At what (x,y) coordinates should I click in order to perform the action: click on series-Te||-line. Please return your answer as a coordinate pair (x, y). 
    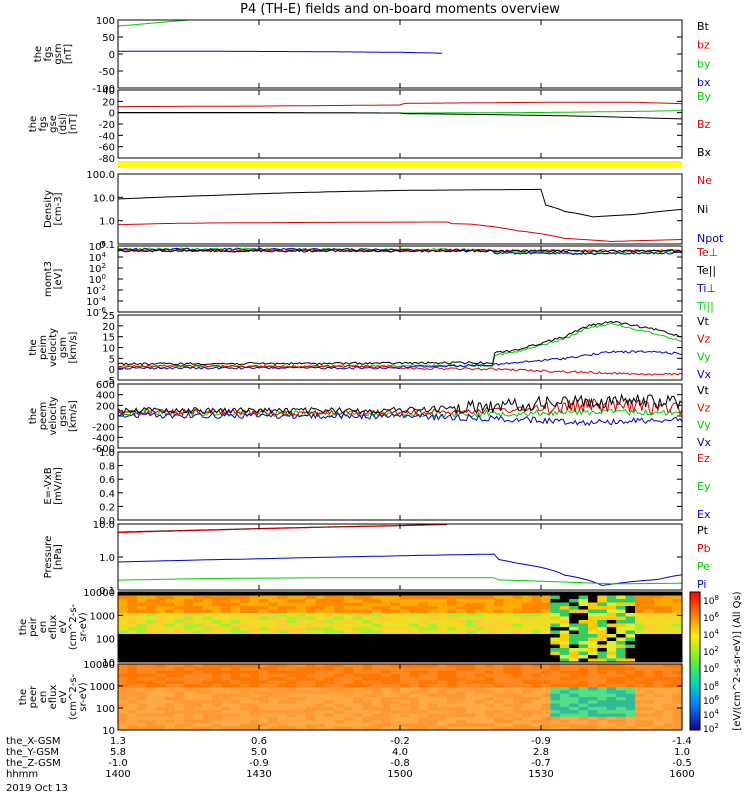
    Looking at the image, I should click on (400, 251).